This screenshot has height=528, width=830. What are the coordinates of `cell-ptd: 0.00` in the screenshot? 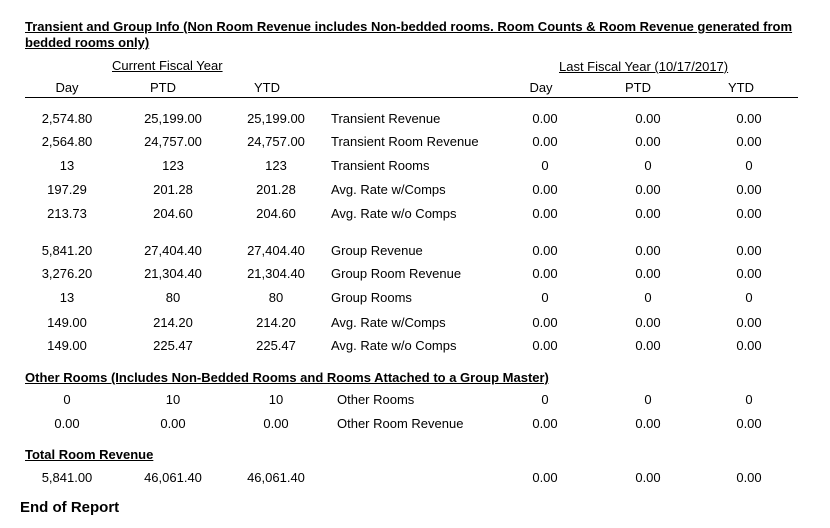 It's located at (173, 423).